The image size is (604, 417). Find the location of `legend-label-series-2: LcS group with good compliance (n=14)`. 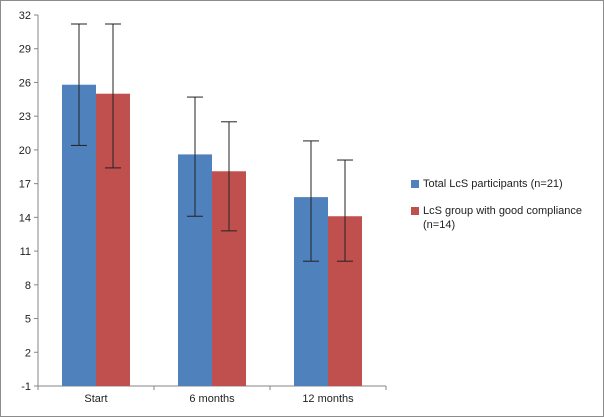

legend-label-series-2: LcS group with good compliance (n=14) is located at coordinates (502, 218).